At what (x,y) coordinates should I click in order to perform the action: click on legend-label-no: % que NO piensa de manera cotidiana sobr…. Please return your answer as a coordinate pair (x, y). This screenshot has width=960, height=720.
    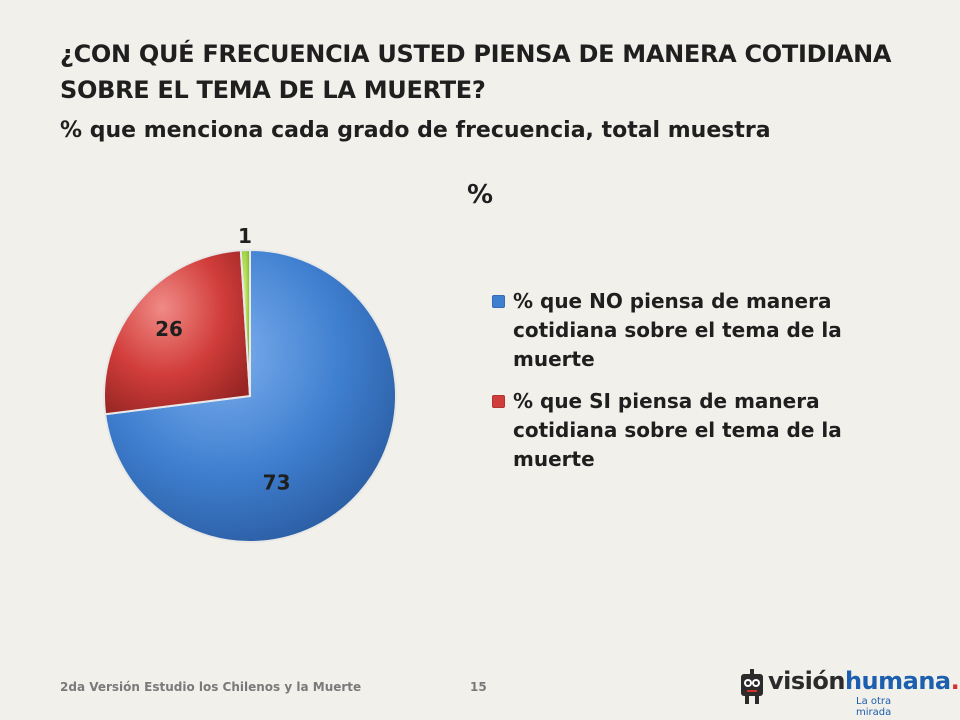
    Looking at the image, I should click on (677, 330).